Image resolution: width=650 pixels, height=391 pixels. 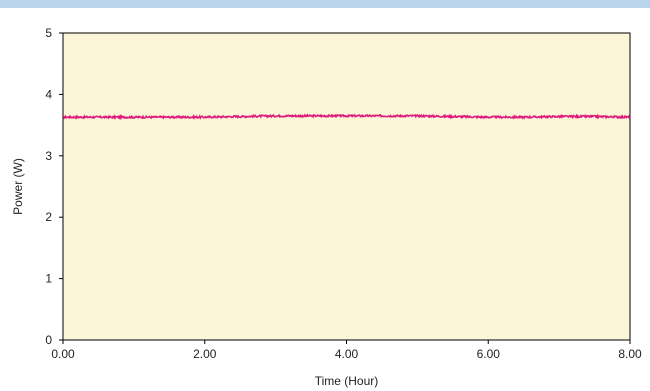 What do you see at coordinates (48, 94) in the screenshot?
I see `y-tick-label: 4` at bounding box center [48, 94].